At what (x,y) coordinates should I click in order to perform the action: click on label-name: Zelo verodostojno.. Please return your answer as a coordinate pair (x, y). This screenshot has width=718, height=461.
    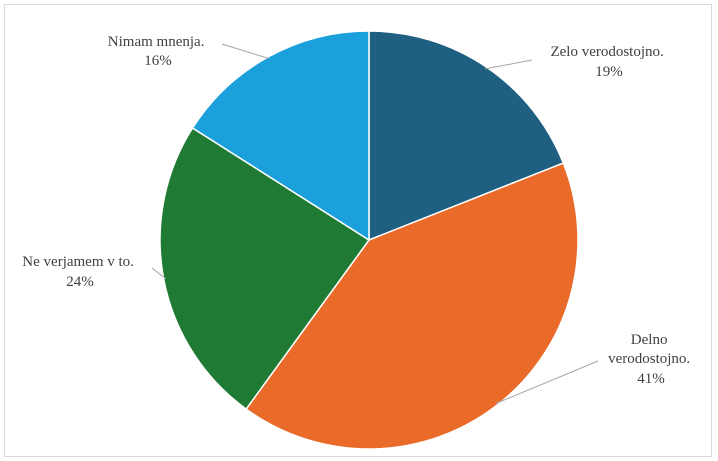
    Looking at the image, I should click on (606, 52).